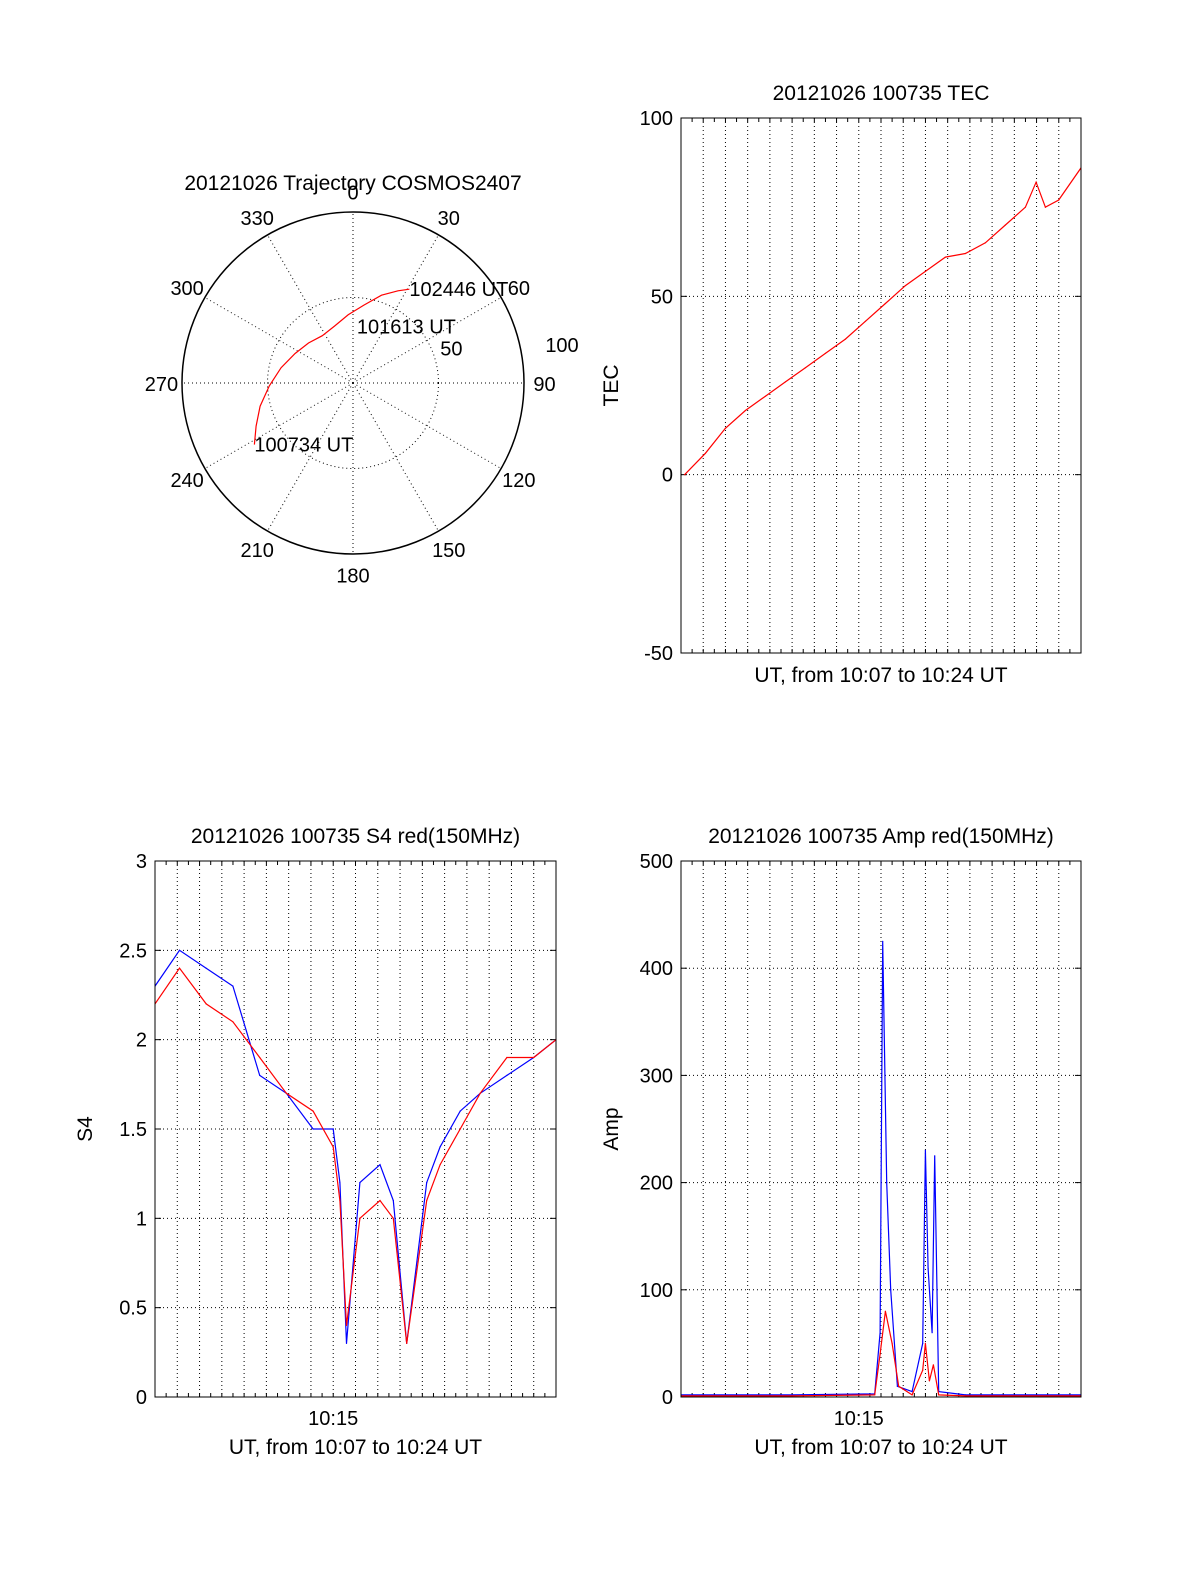 The height and width of the screenshot is (1575, 1200). I want to click on y-tick-label: 2, so click(141, 1041).